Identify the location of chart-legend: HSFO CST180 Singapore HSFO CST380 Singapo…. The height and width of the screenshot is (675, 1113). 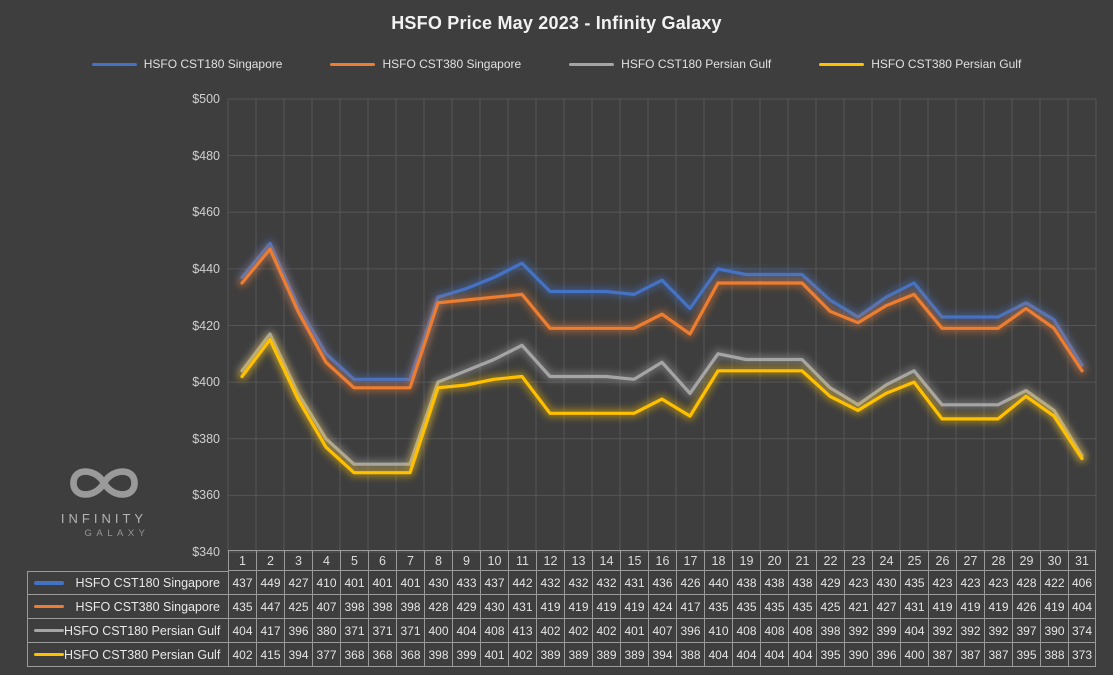
(556, 64).